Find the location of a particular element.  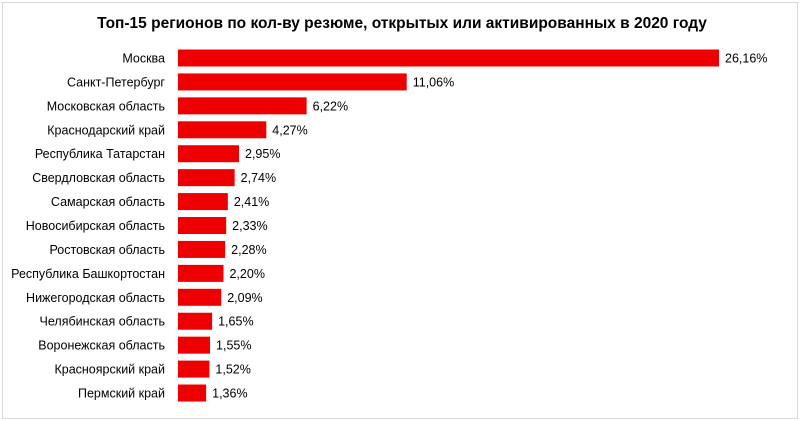

category-label: Пермский край is located at coordinates (121, 394).